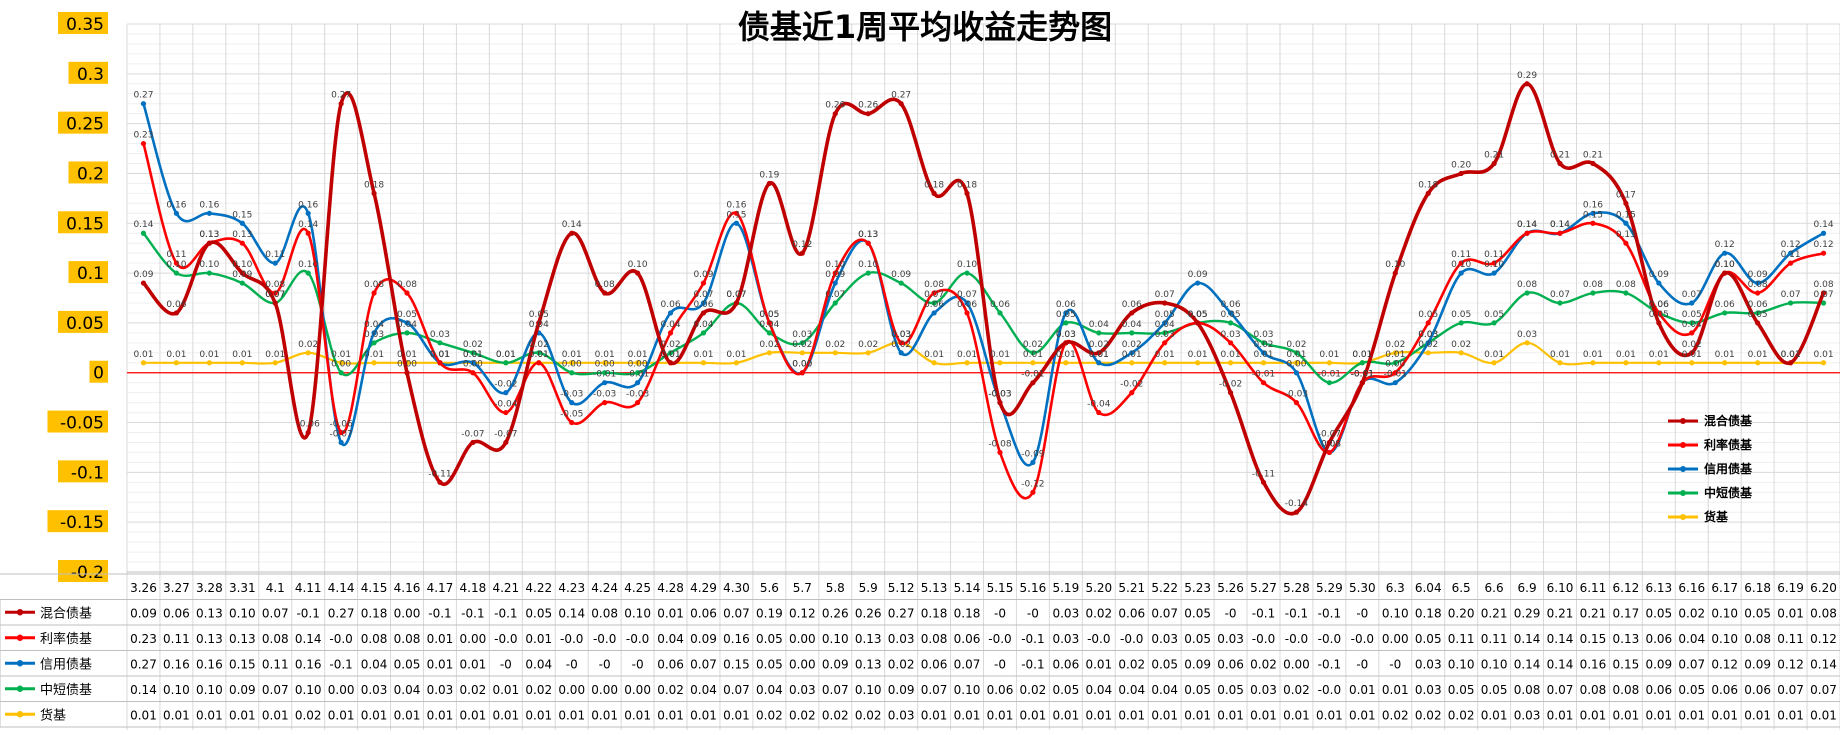  What do you see at coordinates (637, 375) in the screenshot?
I see `data-label: -0.01` at bounding box center [637, 375].